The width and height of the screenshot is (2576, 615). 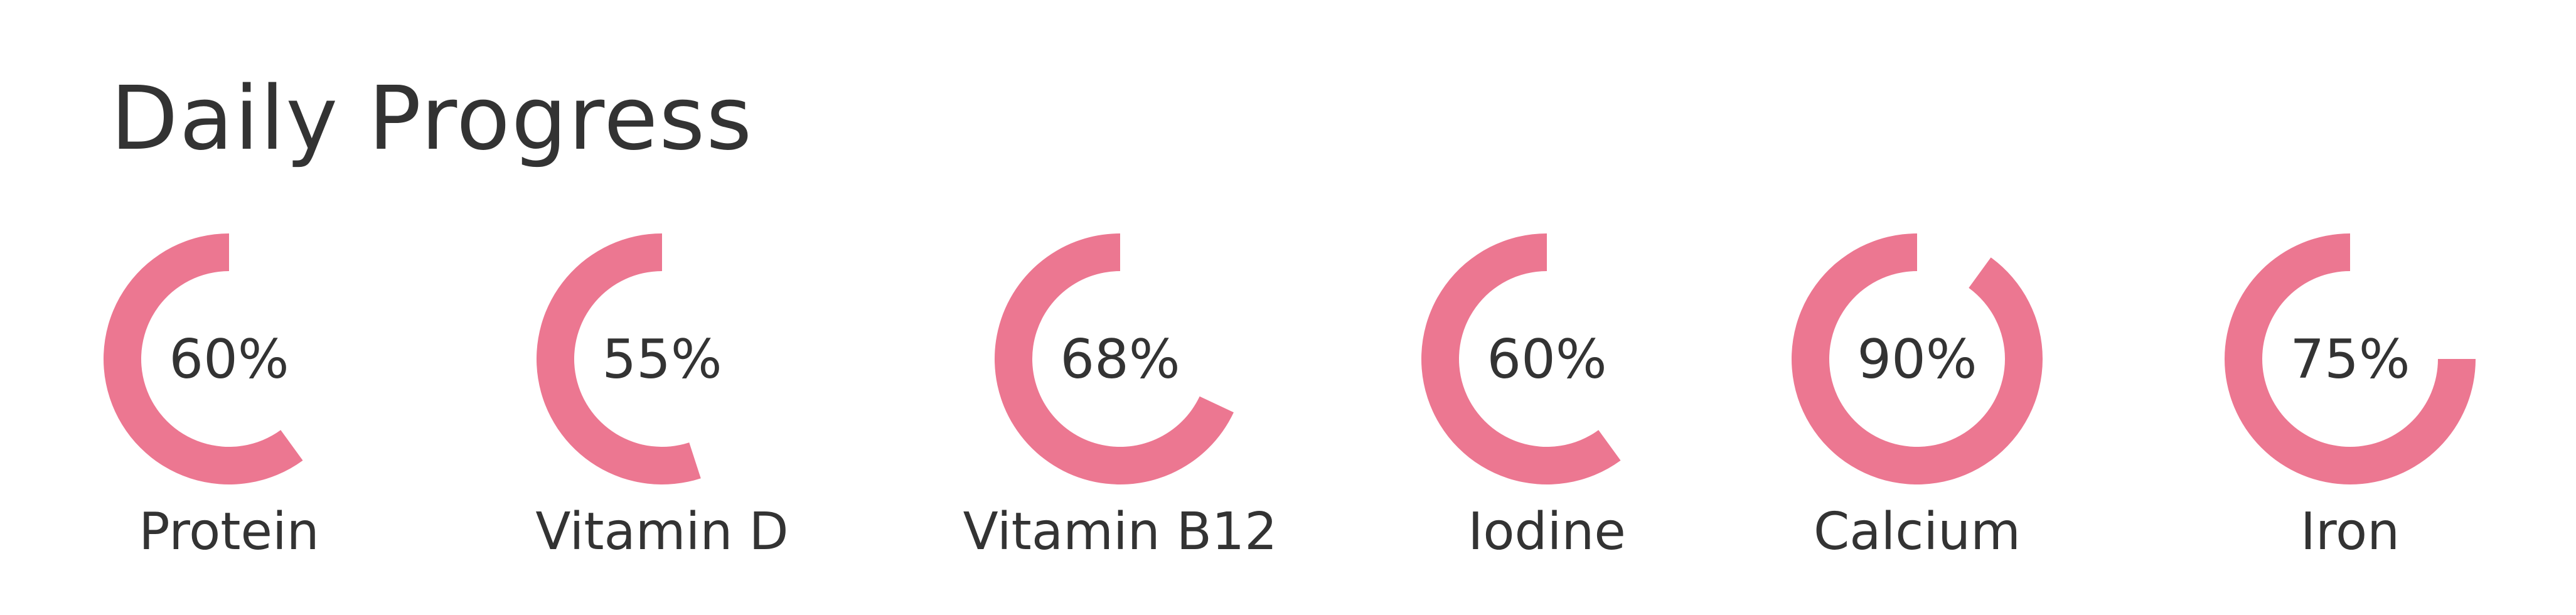 I want to click on progress-ring-vitamin-d: 55% Vitamin D, so click(x=662, y=397).